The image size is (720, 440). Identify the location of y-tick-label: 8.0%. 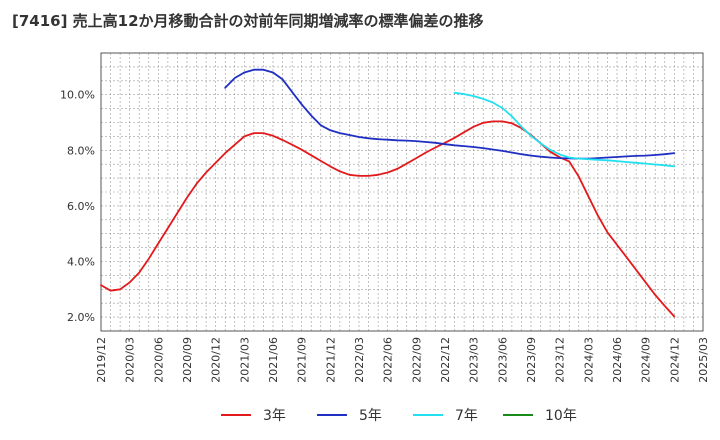
(81, 150).